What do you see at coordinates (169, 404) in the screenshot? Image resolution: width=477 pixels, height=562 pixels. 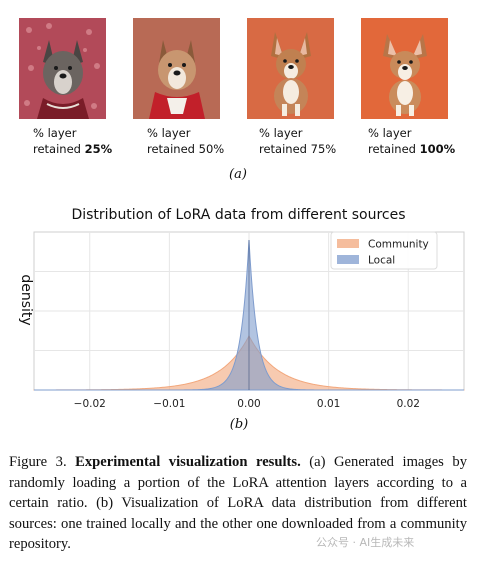 I see `x-tick-label: −0.01` at bounding box center [169, 404].